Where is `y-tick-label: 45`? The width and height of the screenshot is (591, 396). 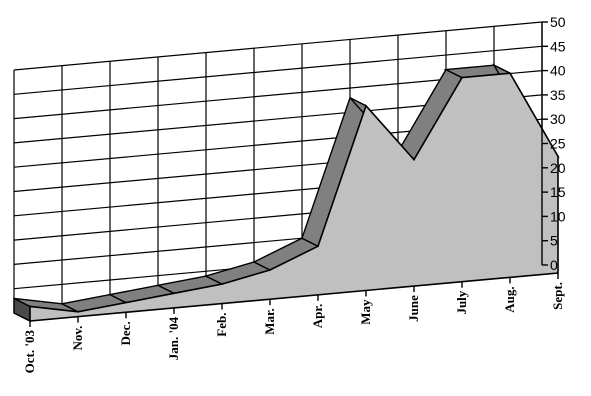
y-tick-label: 45 is located at coordinates (558, 46).